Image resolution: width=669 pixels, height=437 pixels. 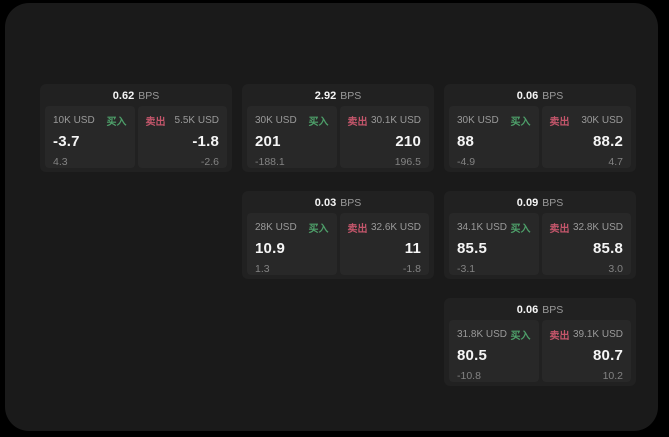 I want to click on buy-price: 201, so click(x=268, y=141).